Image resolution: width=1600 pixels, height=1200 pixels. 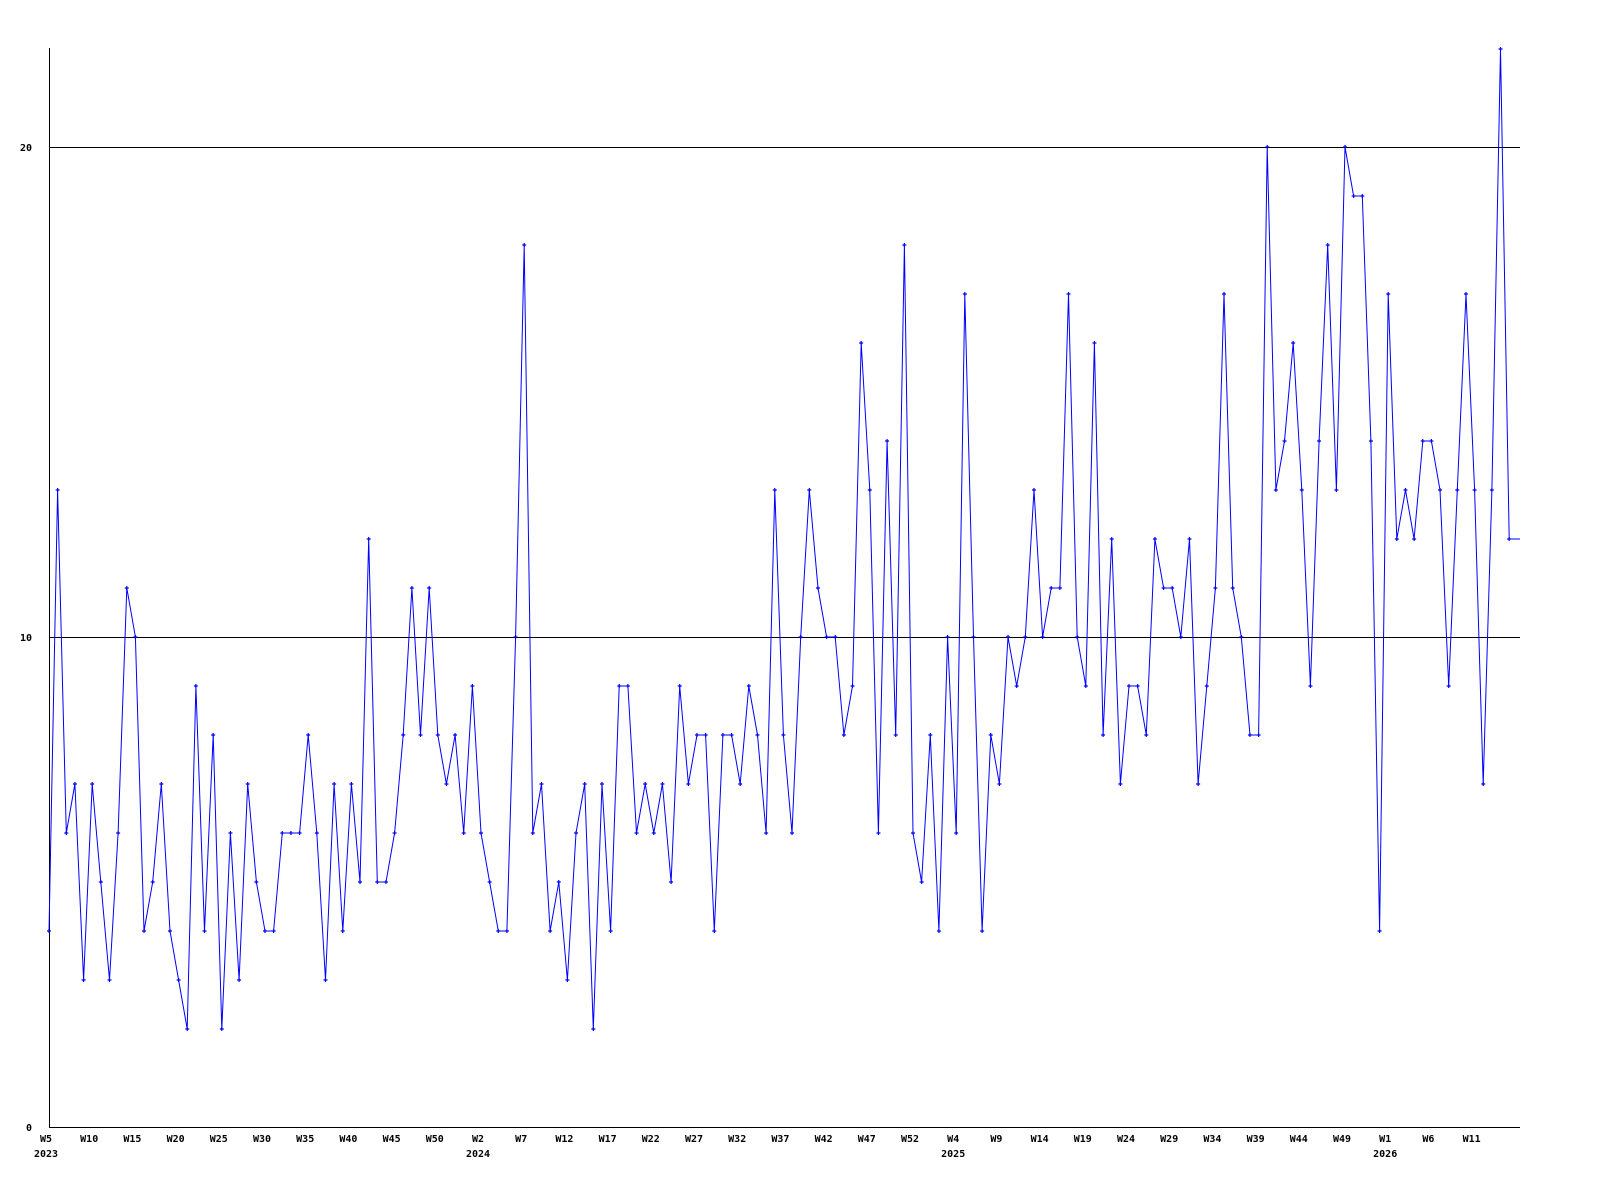 What do you see at coordinates (46, 1154) in the screenshot?
I see `year-label: 2023` at bounding box center [46, 1154].